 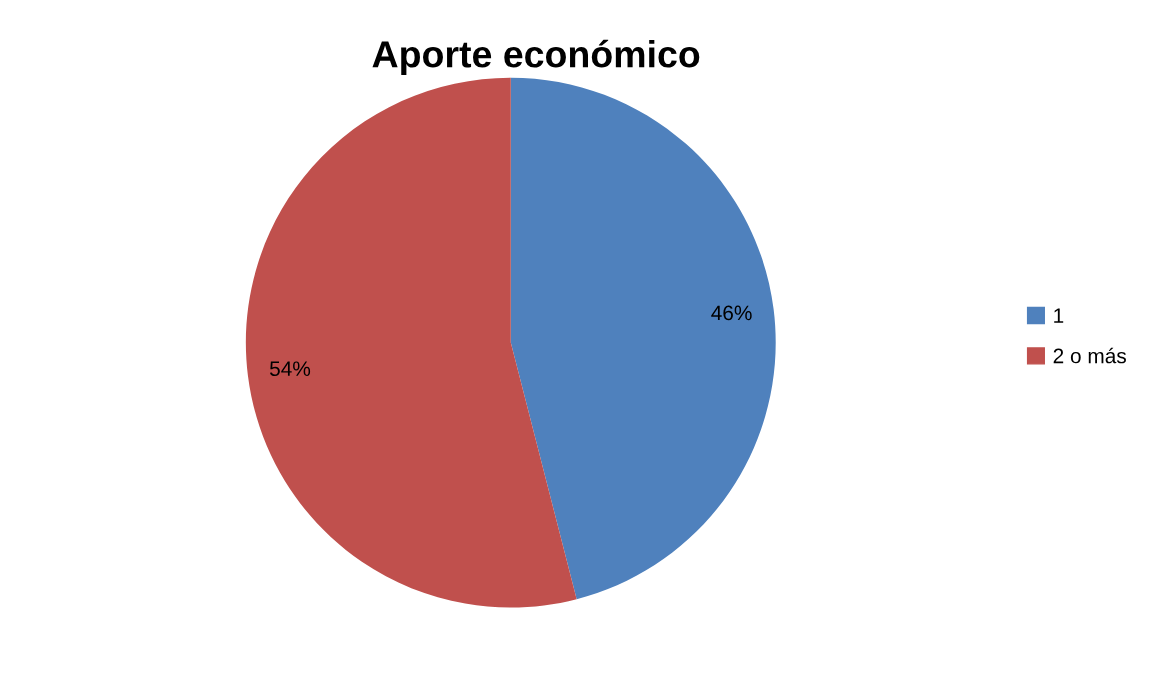 I want to click on chart-title: Aporte económico, so click(x=536, y=57).